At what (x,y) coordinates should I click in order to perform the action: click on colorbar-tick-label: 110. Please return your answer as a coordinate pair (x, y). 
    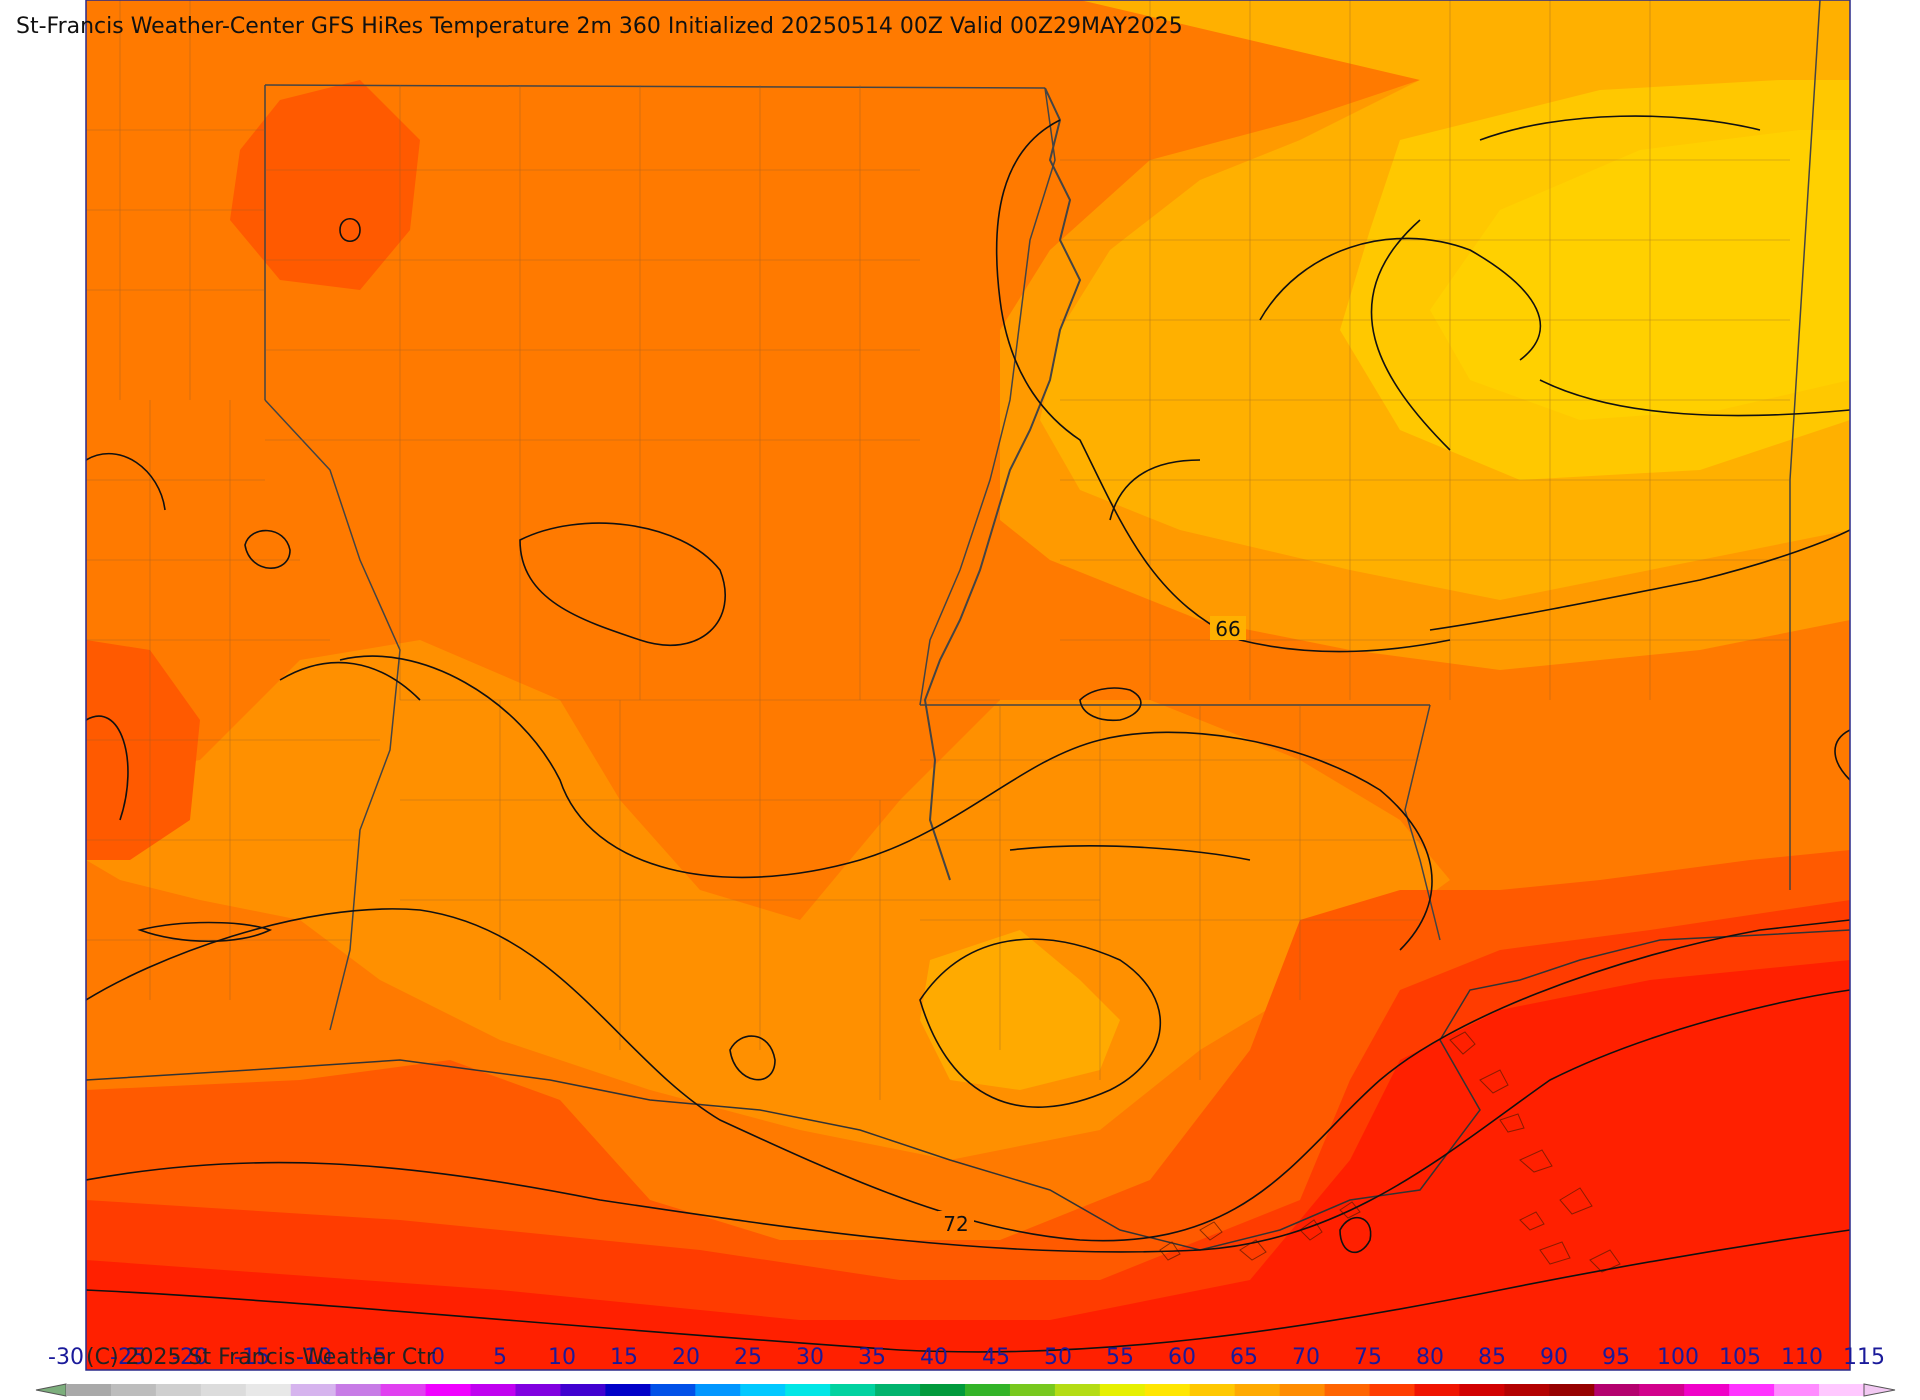
    Looking at the image, I should click on (1802, 1357).